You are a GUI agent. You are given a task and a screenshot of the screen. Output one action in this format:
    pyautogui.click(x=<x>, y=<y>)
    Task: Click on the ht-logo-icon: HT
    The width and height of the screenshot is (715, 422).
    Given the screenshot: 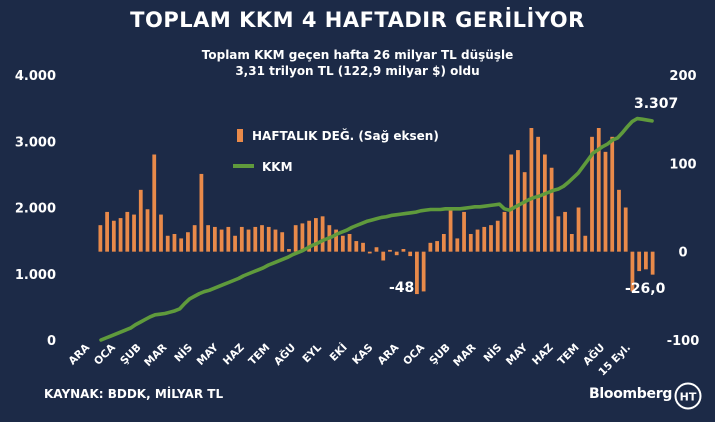 What is the action you would take?
    pyautogui.click(x=688, y=396)
    